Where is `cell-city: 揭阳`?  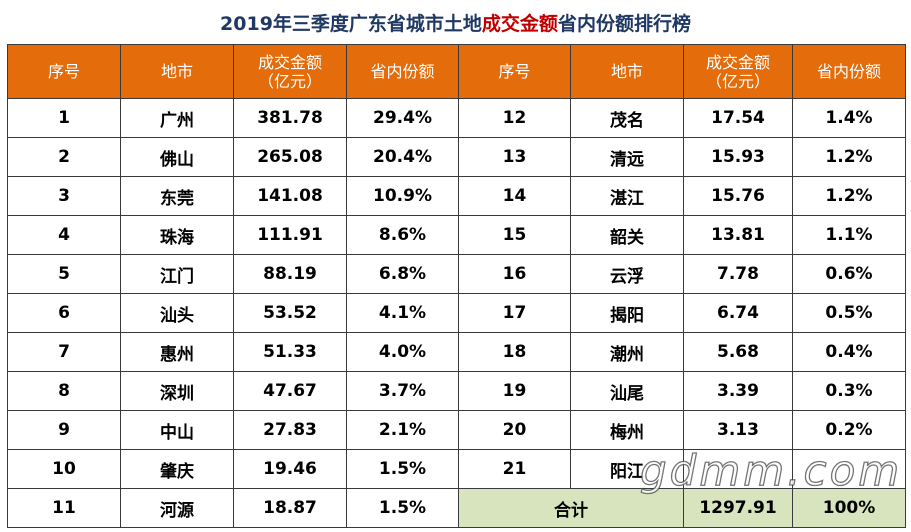
cell-city: 揭阳 is located at coordinates (627, 313).